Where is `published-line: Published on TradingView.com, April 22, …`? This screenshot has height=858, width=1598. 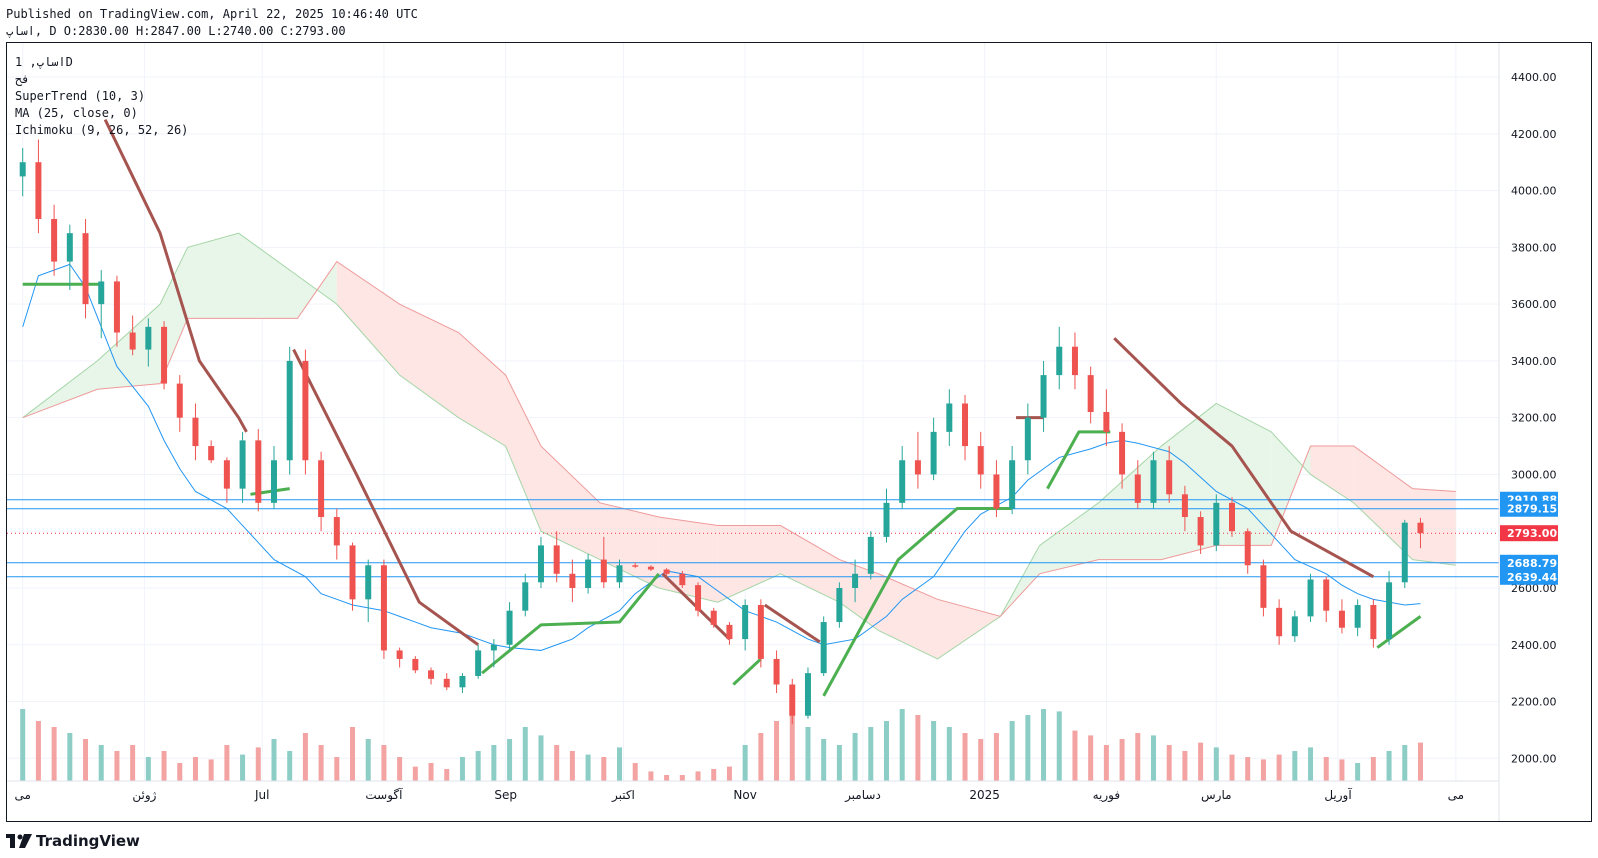
published-line: Published on TradingView.com, April 22, … is located at coordinates (212, 14).